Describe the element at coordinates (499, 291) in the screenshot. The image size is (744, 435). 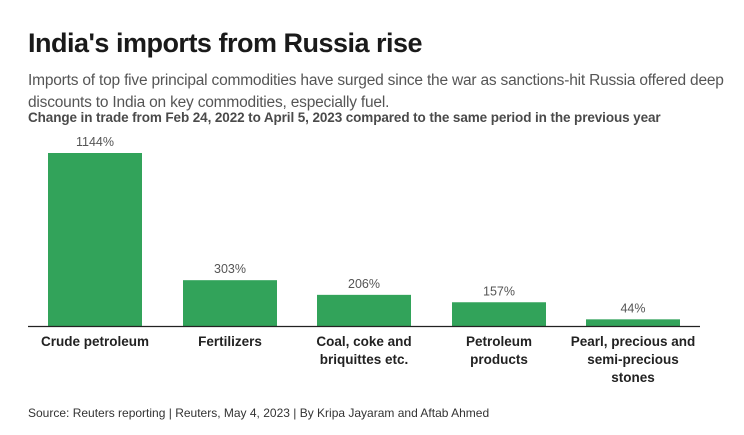
I see `value-label: 157%` at that location.